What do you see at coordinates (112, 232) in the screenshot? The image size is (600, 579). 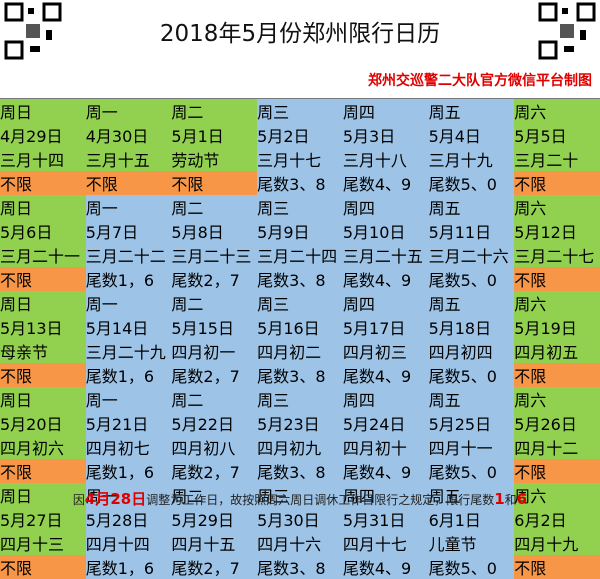 I see `date: 5月7日` at bounding box center [112, 232].